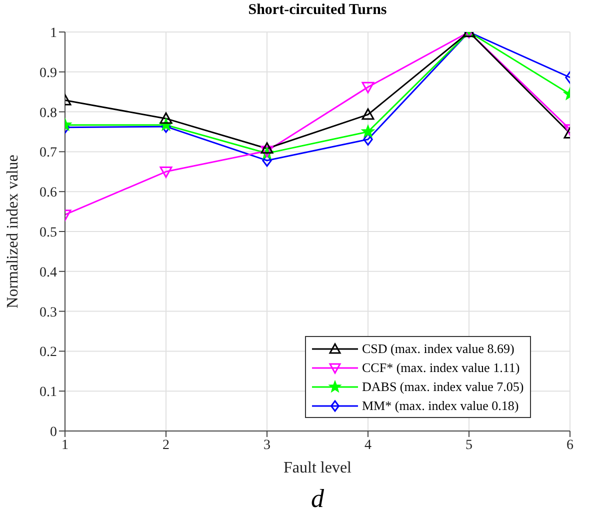 The image size is (590, 515). I want to click on y-axis-title: Normalized index value, so click(13, 231).